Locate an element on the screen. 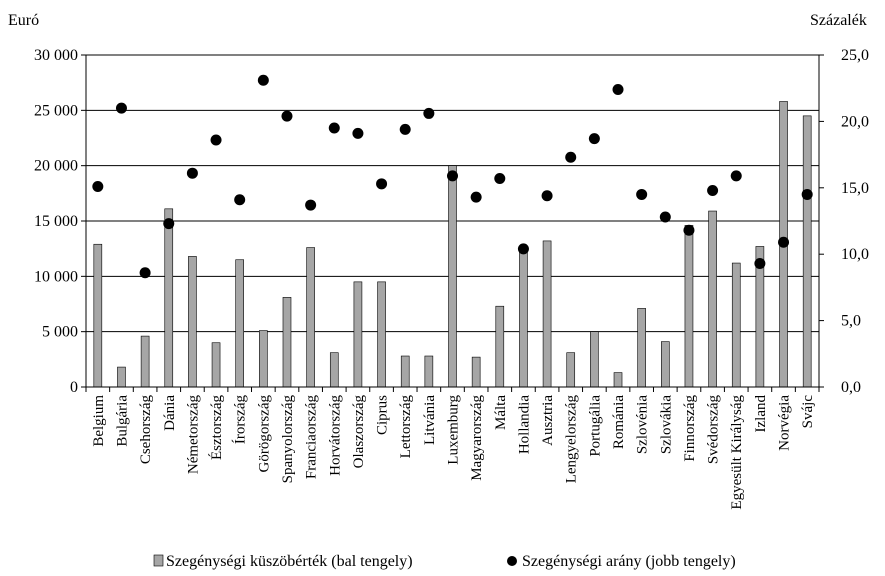 This screenshot has width=885, height=576. x-tick-label: Finnország is located at coordinates (690, 428).